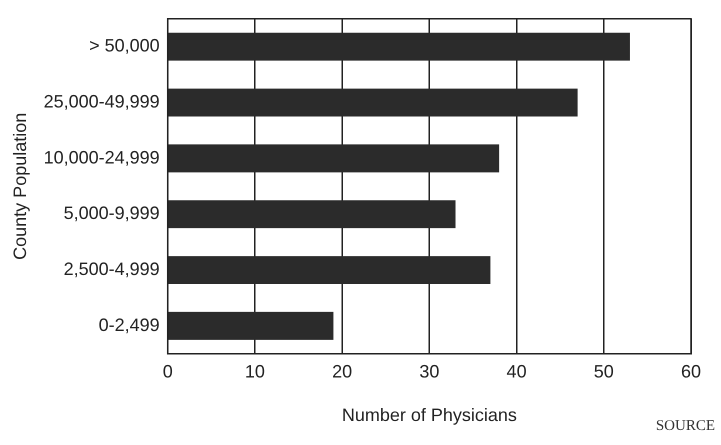  Describe the element at coordinates (691, 372) in the screenshot. I see `x-tick-label: 60` at that location.